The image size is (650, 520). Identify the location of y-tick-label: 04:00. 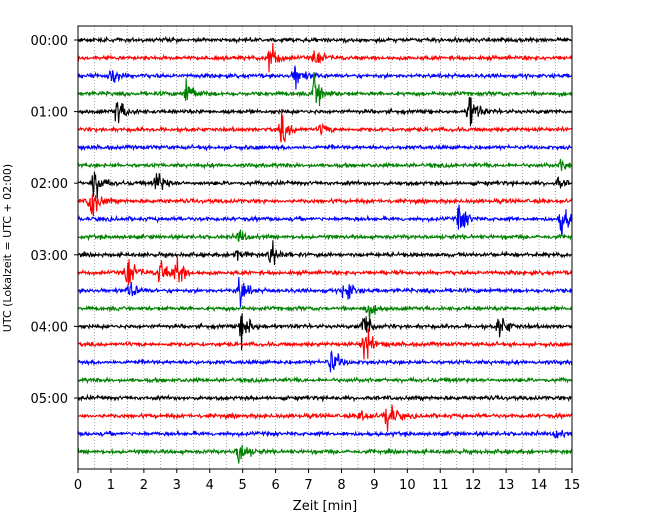
(49, 327).